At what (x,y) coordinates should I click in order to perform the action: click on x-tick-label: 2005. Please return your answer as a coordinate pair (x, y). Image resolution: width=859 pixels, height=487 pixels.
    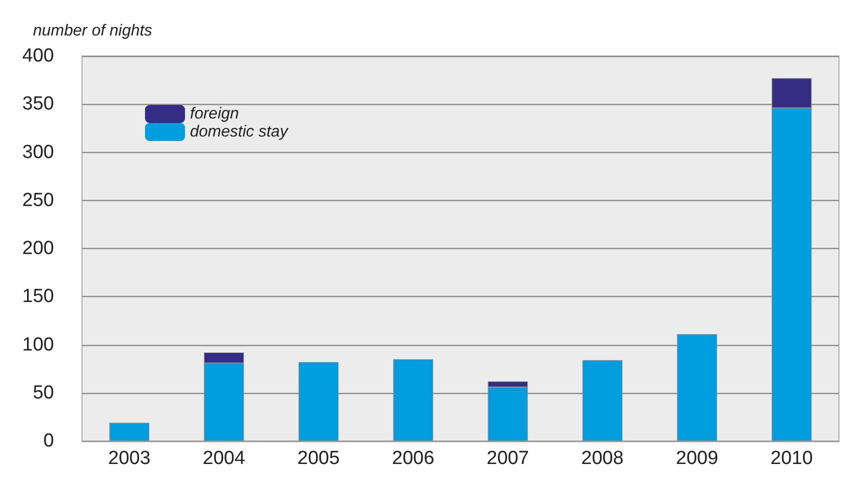
    Looking at the image, I should click on (318, 458).